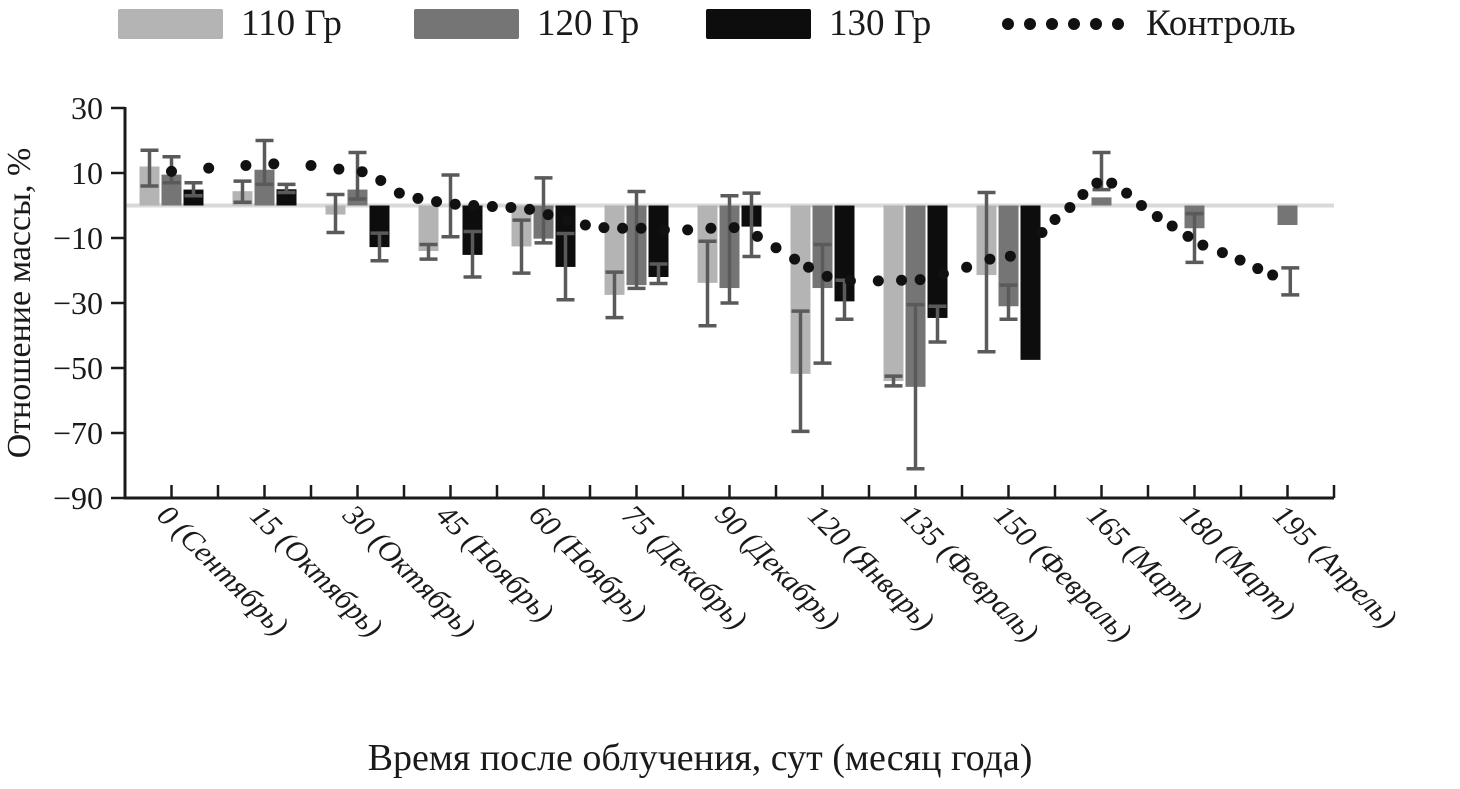  Describe the element at coordinates (78, 433) in the screenshot. I see `y-tick-label: −70` at that location.